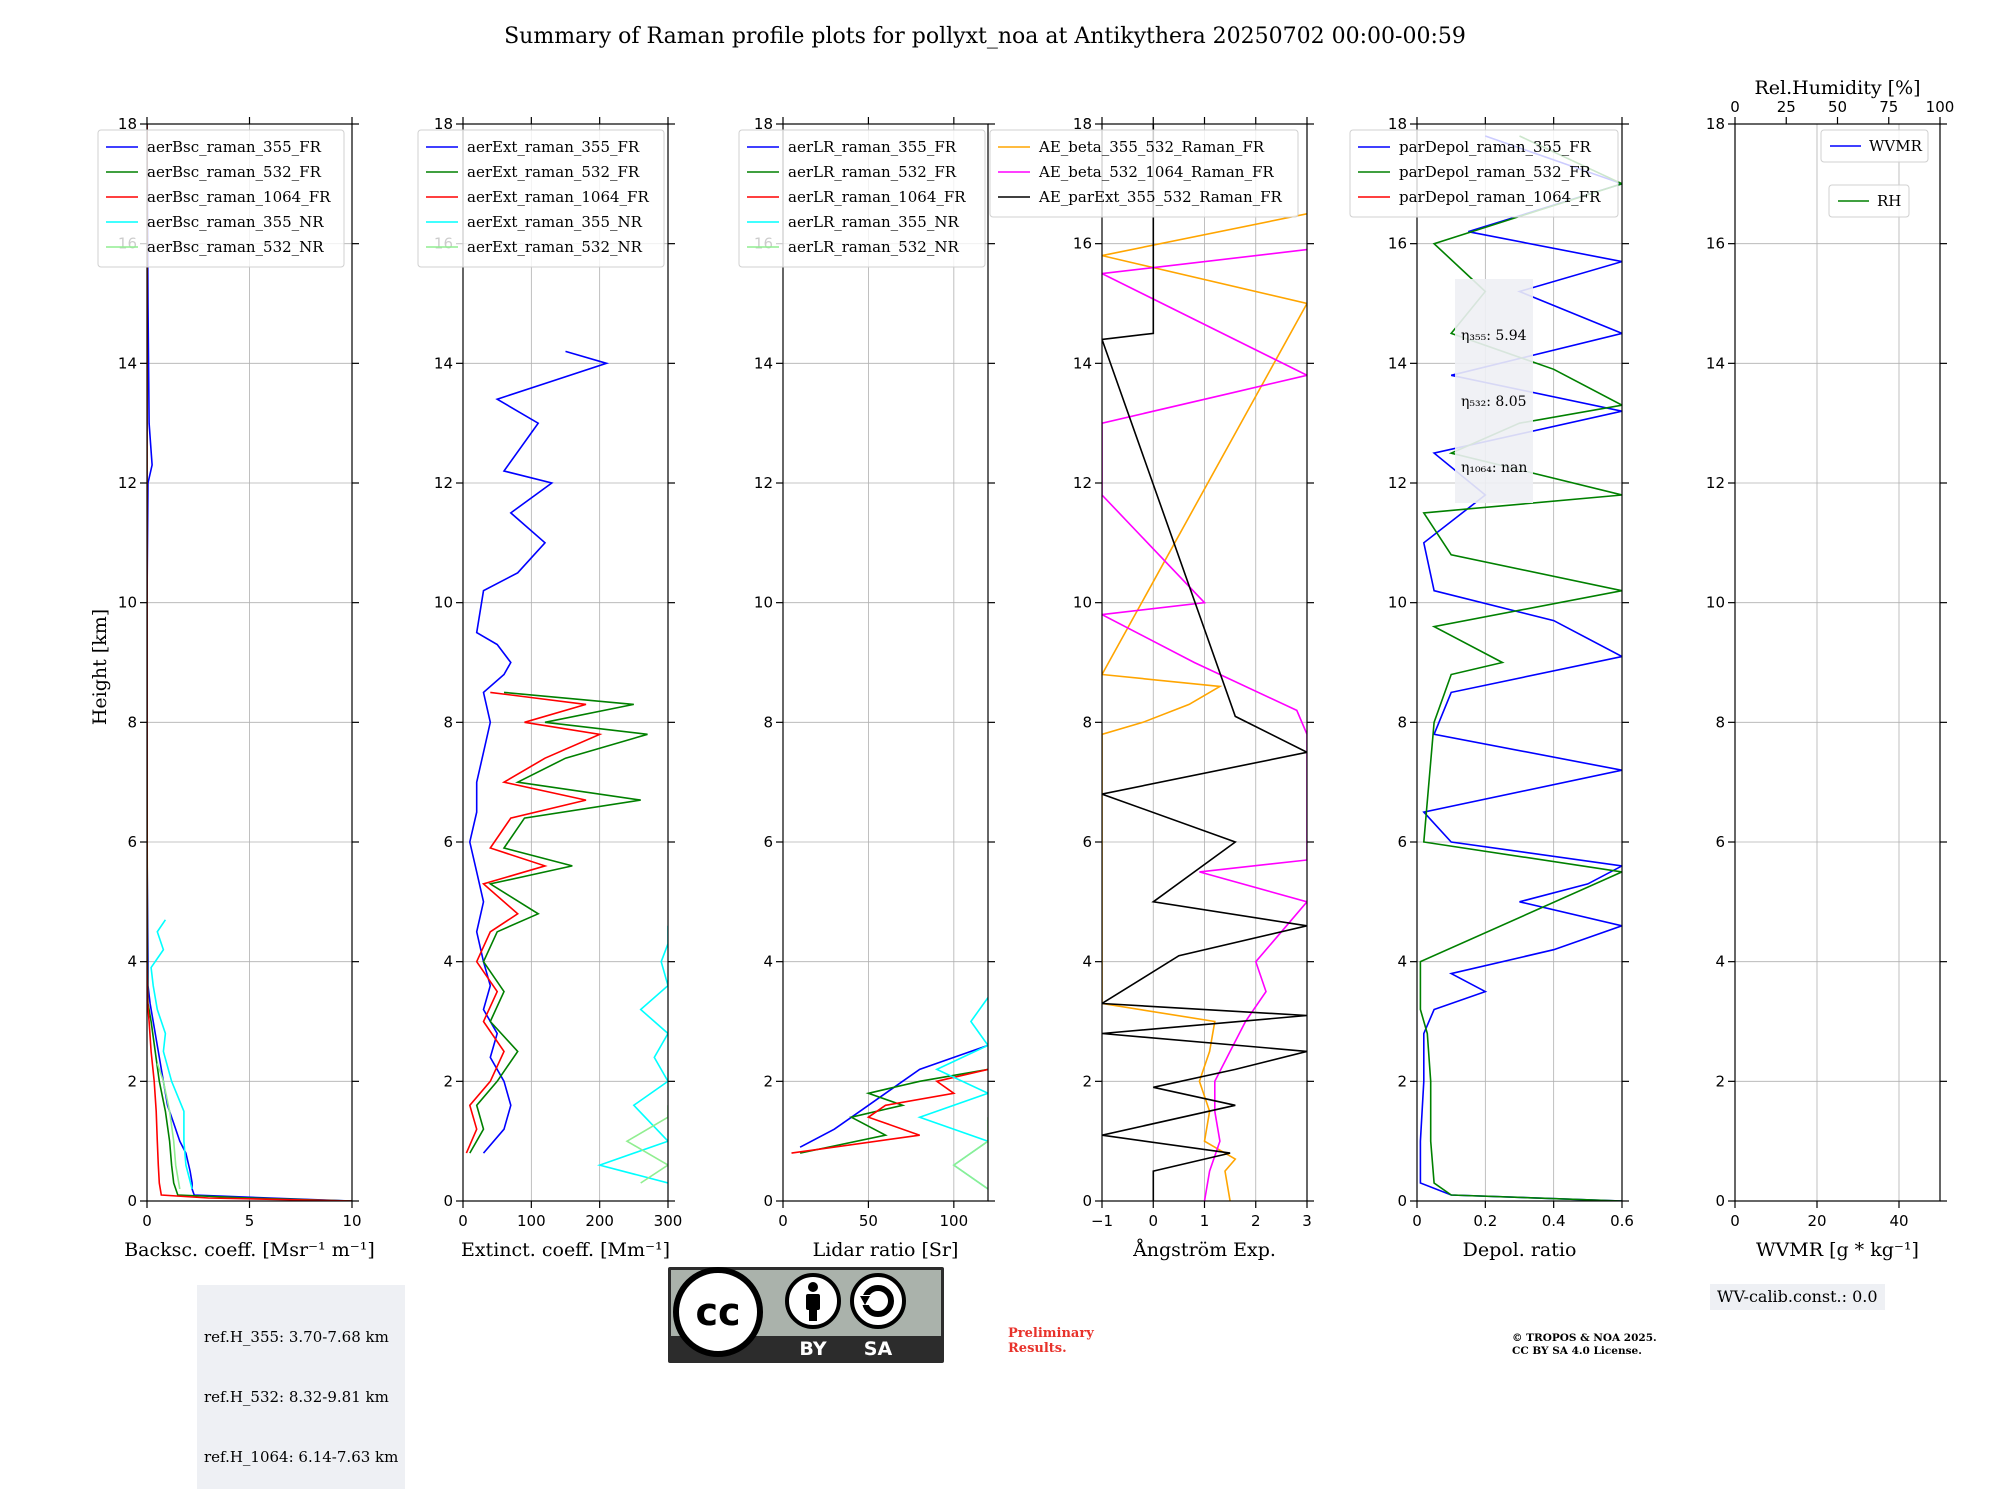 The height and width of the screenshot is (1489, 2000). I want to click on eta-annotation-box: η₃₅₅: 5.94 η₅₃₂: 8.05 η₁₀₆₄: nan, so click(1494, 391).